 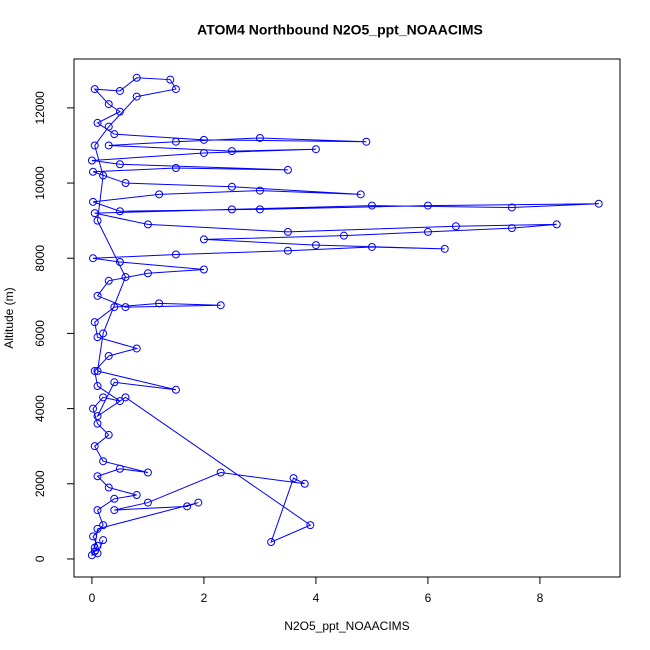 I want to click on x-tick-label: 0, so click(x=92, y=598).